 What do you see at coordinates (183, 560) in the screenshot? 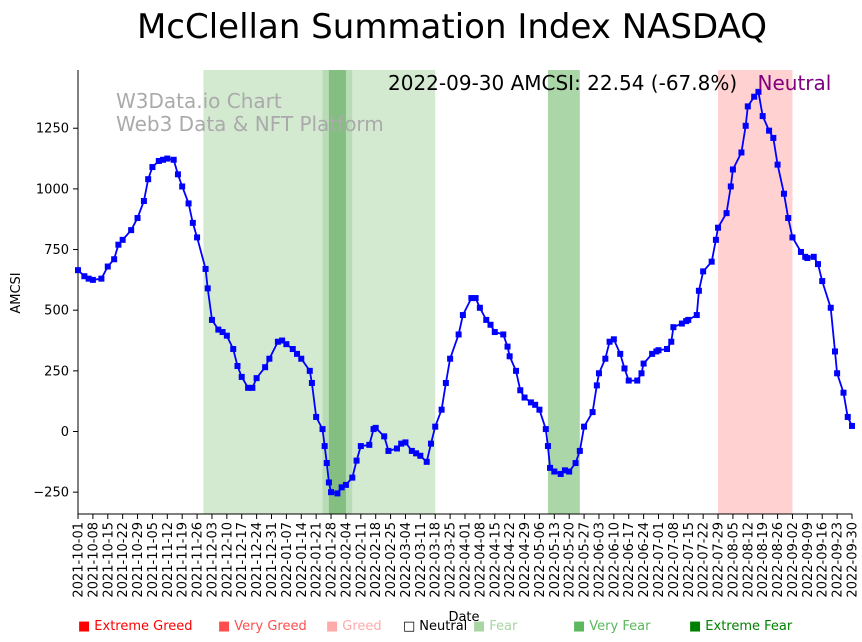
I see `x-tick-label: 2021-11-19` at bounding box center [183, 560].